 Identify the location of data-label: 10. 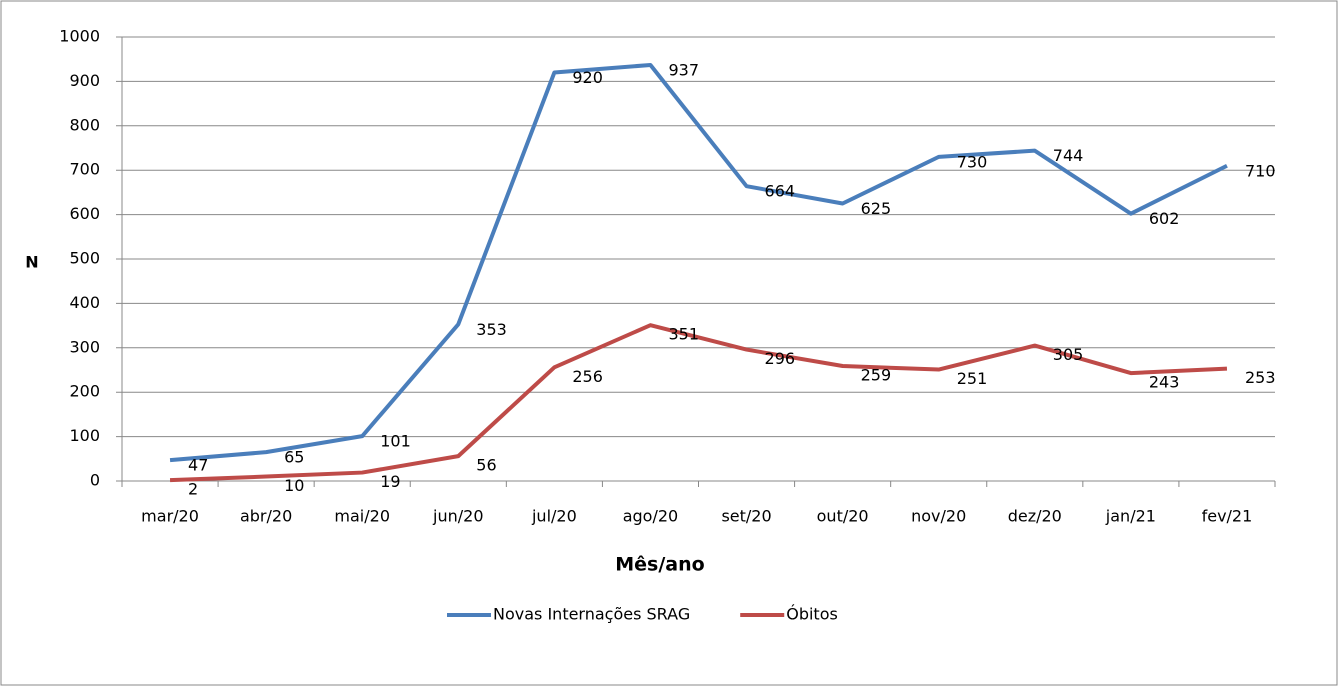
(294, 485).